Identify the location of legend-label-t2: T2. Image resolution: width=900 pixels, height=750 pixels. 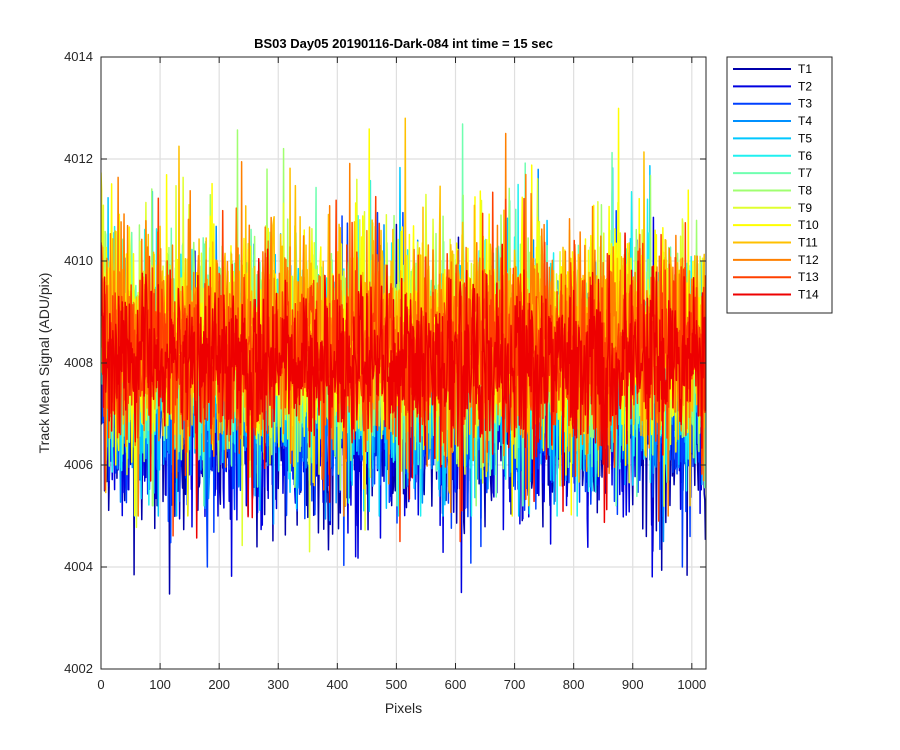
(805, 86).